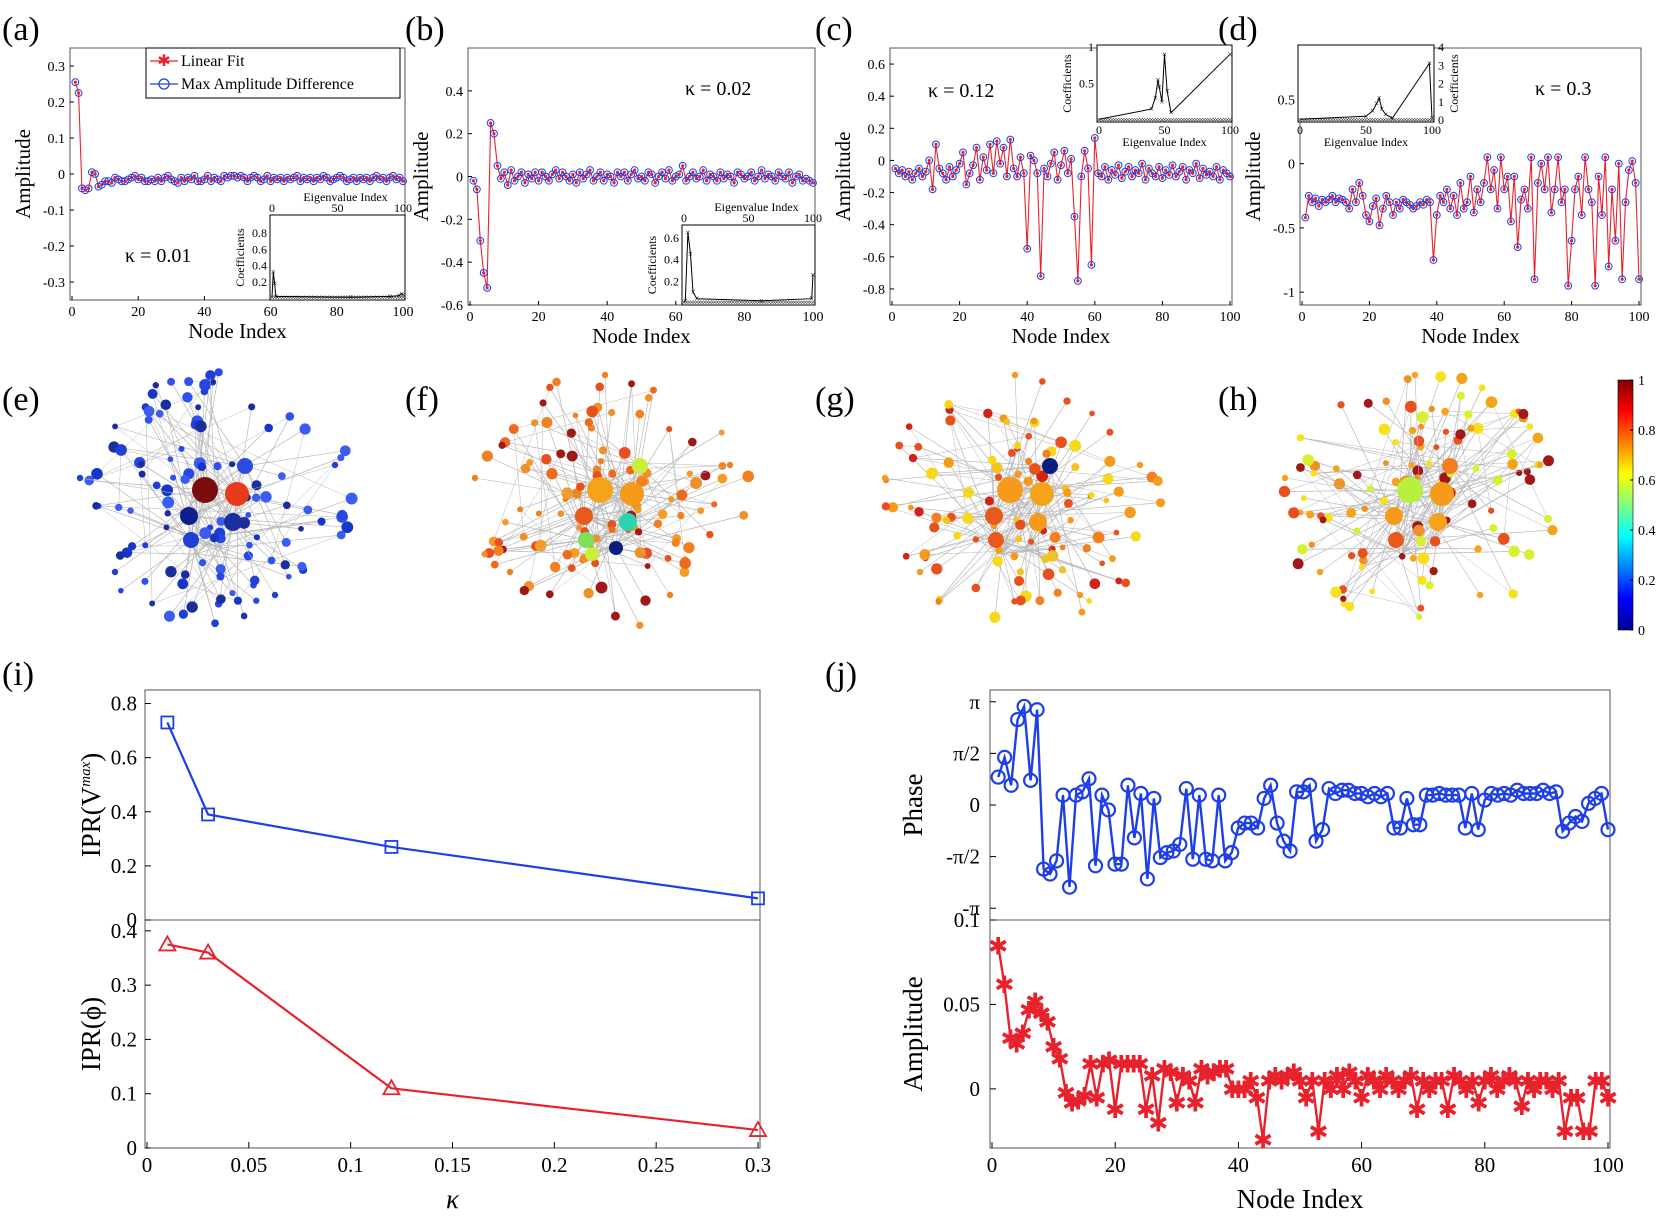 This screenshot has height=1218, width=1661. What do you see at coordinates (671, 238) in the screenshot?
I see `inset-y-tick-label: 0.6` at bounding box center [671, 238].